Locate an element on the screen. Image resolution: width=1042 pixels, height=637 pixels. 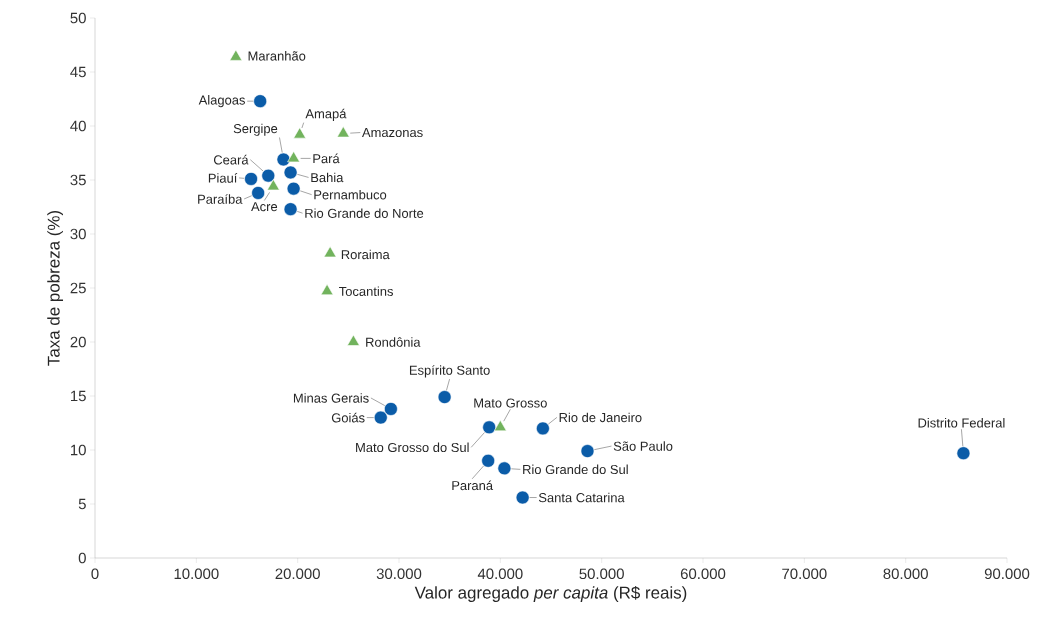
annotation: Piauí is located at coordinates (223, 178).